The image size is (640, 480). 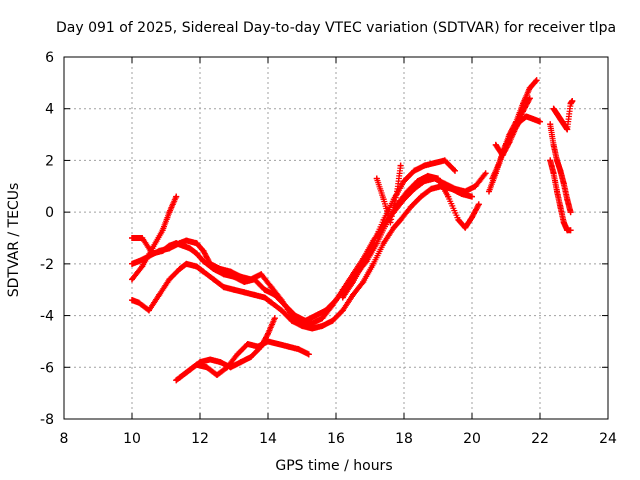 I want to click on x-tick-label: 14, so click(x=268, y=439).